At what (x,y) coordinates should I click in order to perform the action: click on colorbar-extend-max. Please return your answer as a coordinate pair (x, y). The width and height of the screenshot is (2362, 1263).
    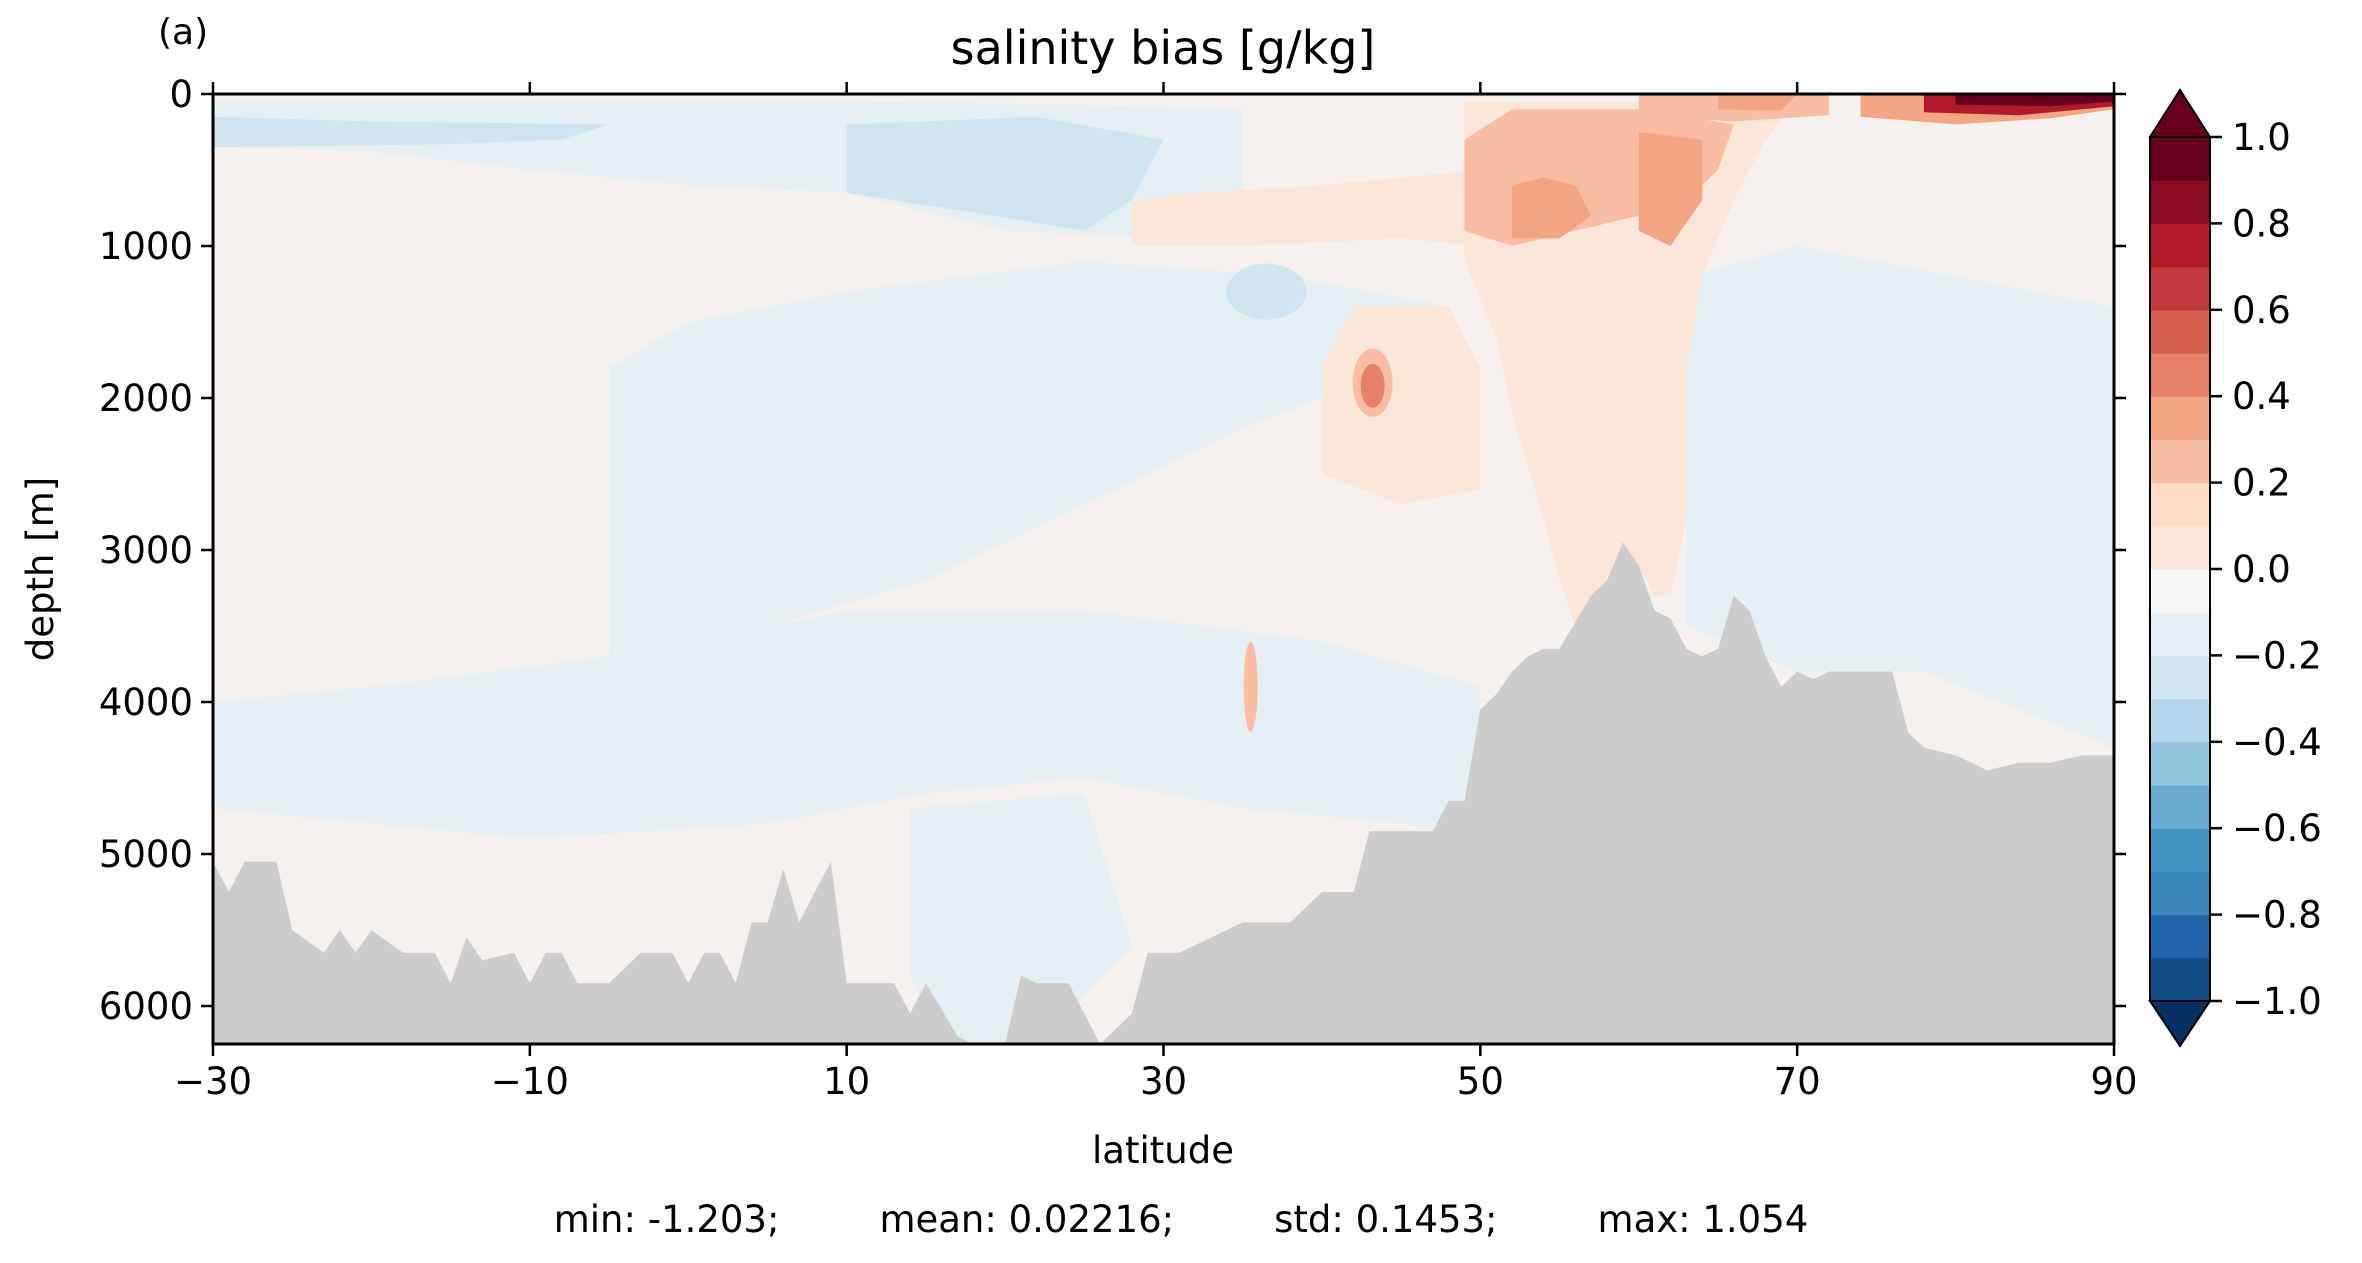
    Looking at the image, I should click on (2180, 113).